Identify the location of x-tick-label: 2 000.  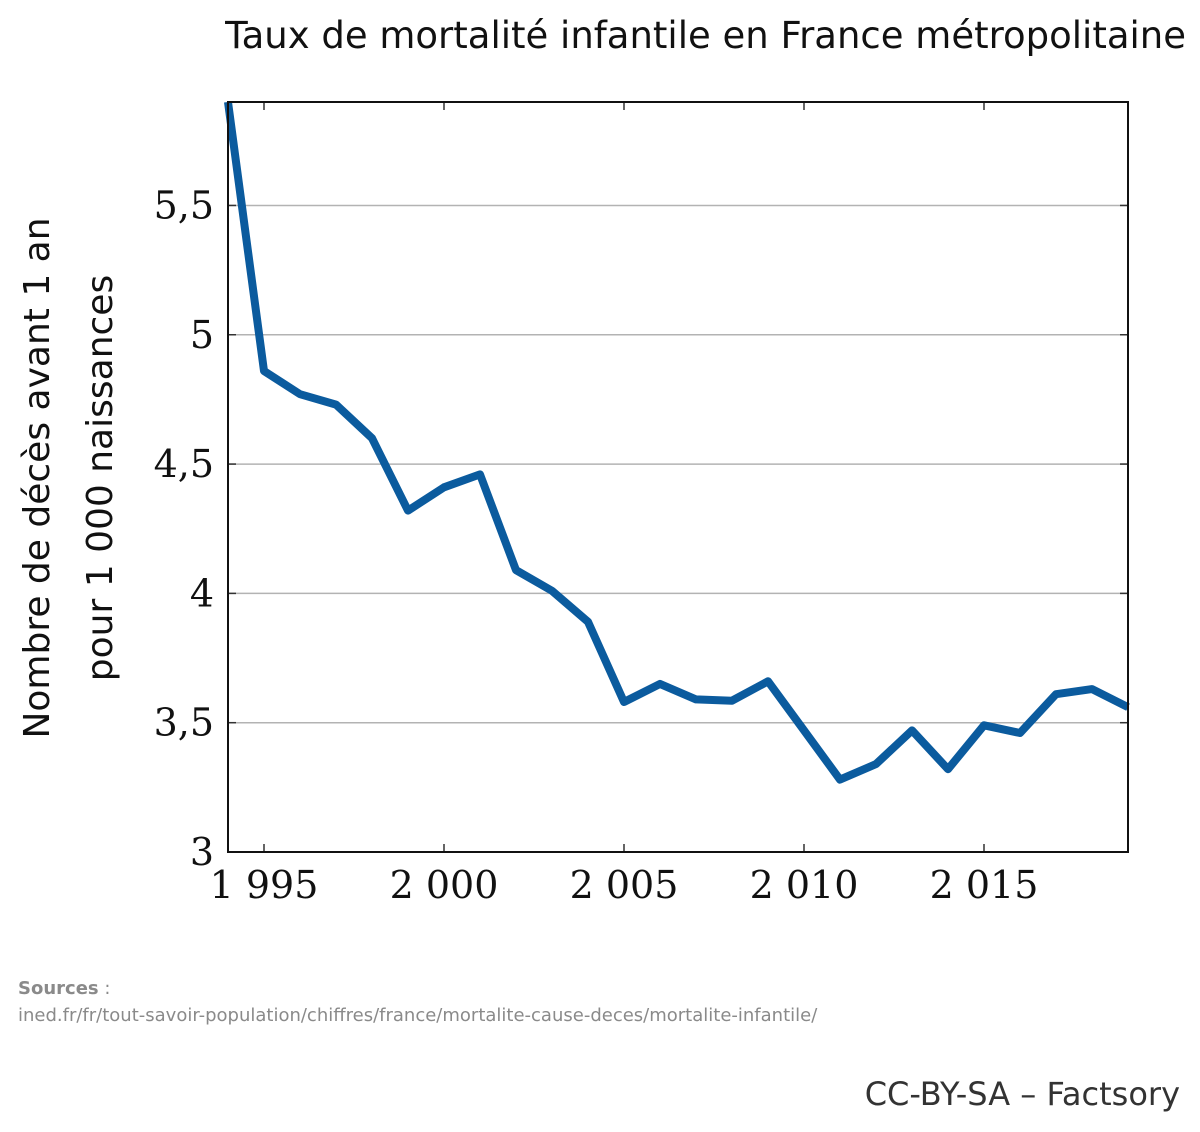
(444, 885).